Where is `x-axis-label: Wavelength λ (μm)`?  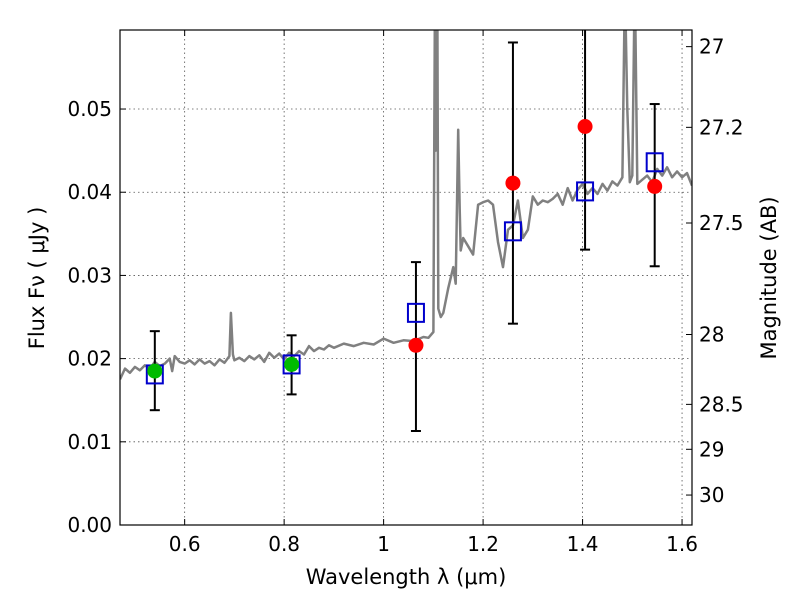
x-axis-label: Wavelength λ (μm) is located at coordinates (406, 577).